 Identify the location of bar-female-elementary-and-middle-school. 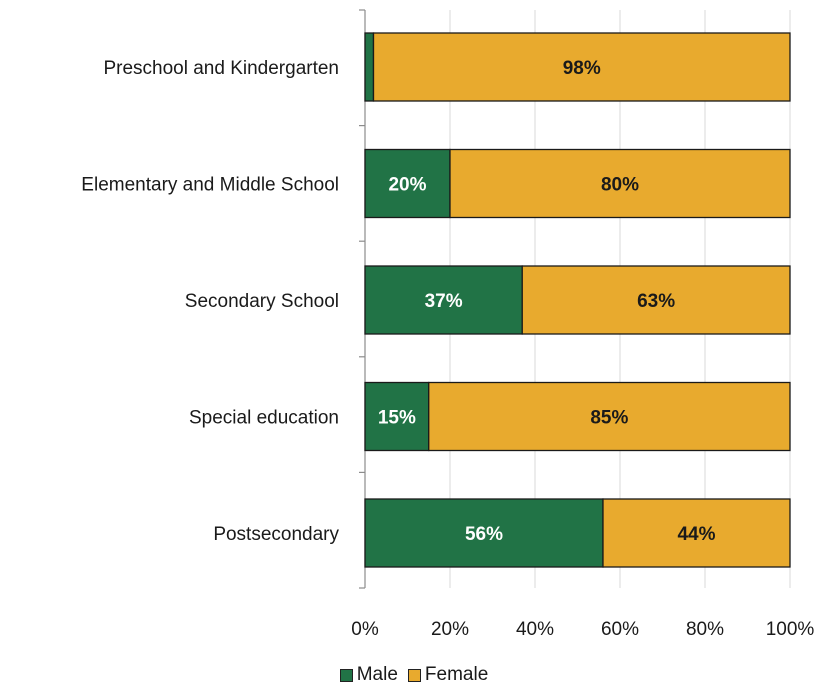
(620, 183).